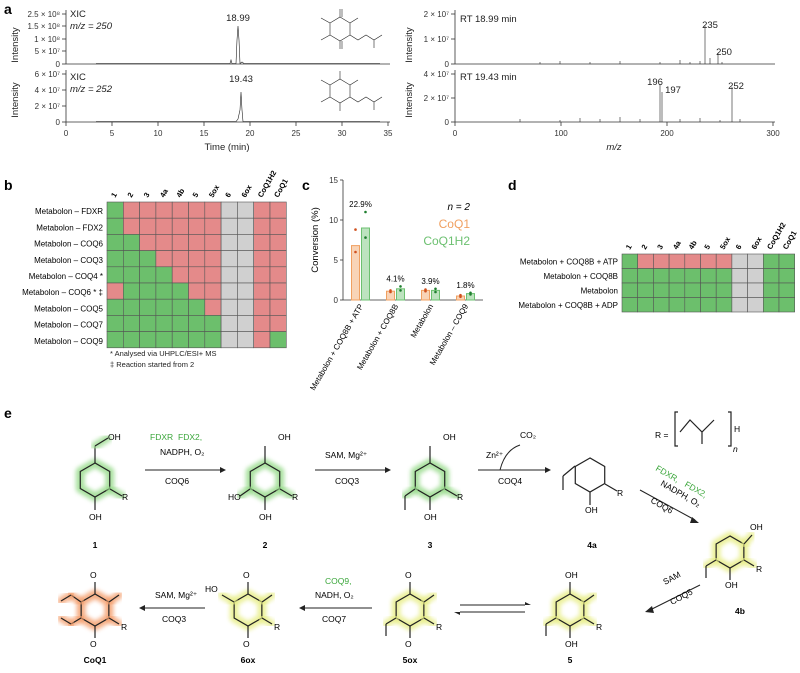 The height and width of the screenshot is (673, 800). Describe the element at coordinates (47, 39) in the screenshot. I see `xic1-tick-2: 1 × 10⁸` at that location.